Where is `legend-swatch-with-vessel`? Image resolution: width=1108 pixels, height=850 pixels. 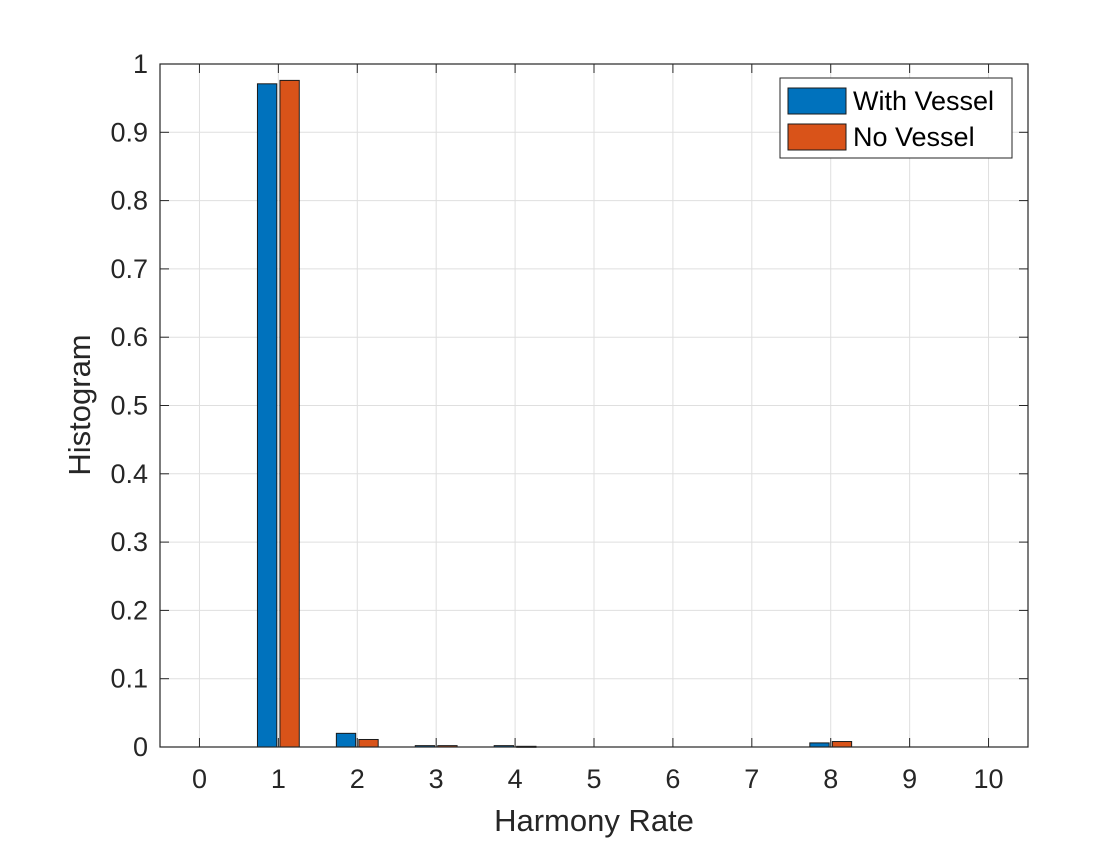
legend-swatch-with-vessel is located at coordinates (817, 101).